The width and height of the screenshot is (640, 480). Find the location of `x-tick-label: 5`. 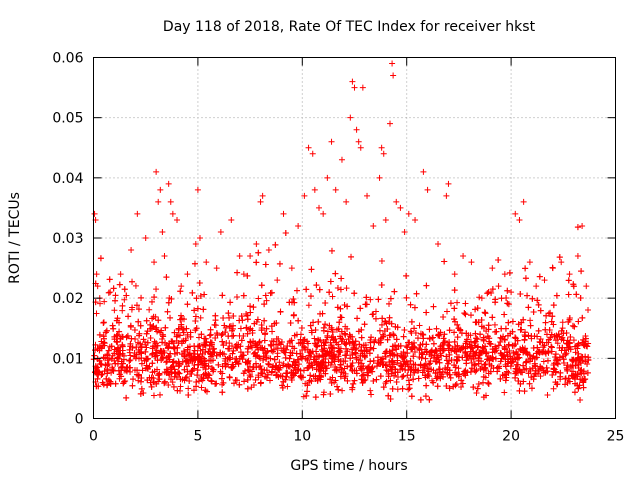

x-tick-label: 5 is located at coordinates (197, 437).